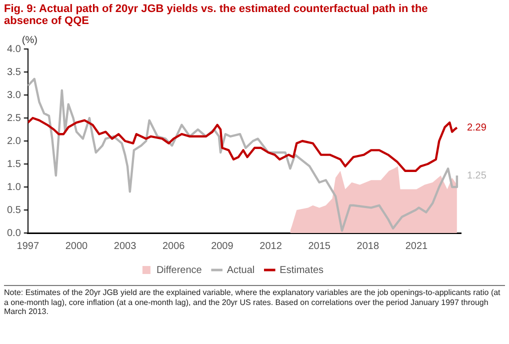 The image size is (509, 344). I want to click on y-axis-title: (%), so click(30, 40).